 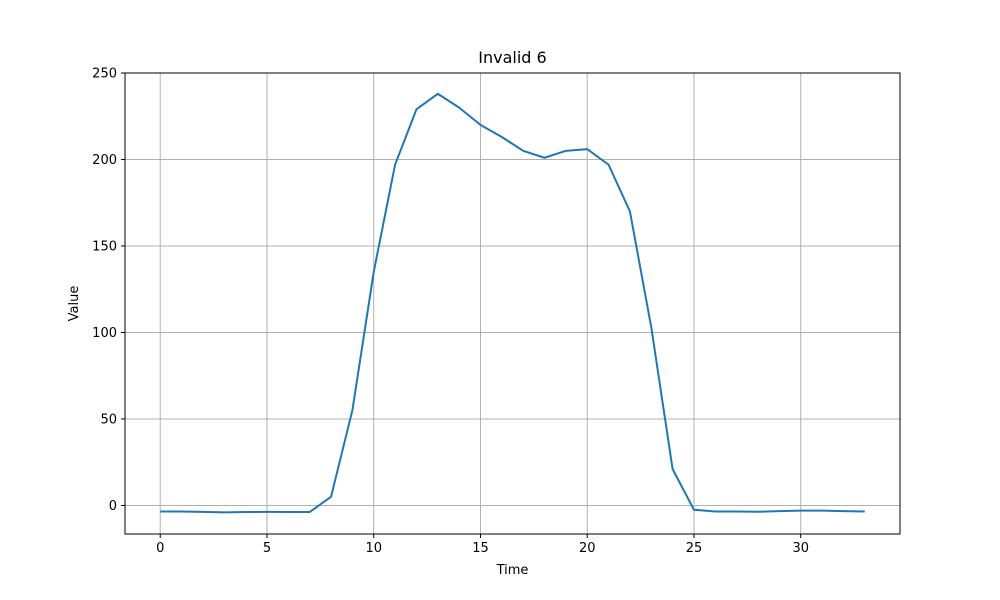 What do you see at coordinates (512, 57) in the screenshot?
I see `chart-title: Invalid 6` at bounding box center [512, 57].